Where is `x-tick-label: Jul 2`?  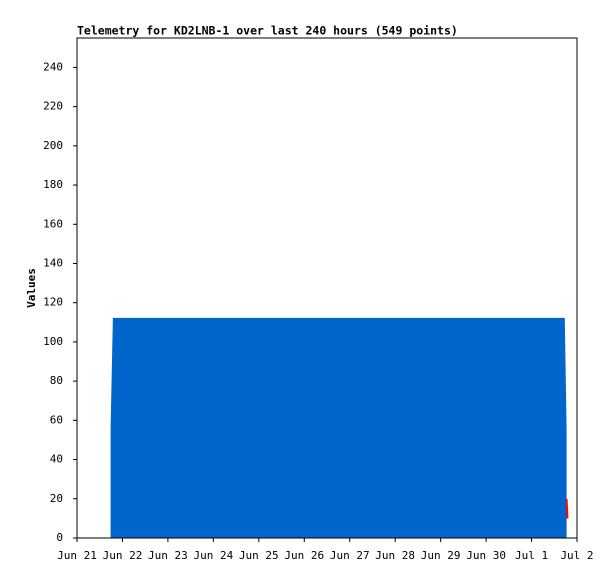 x-tick-label: Jul 2 is located at coordinates (576, 555).